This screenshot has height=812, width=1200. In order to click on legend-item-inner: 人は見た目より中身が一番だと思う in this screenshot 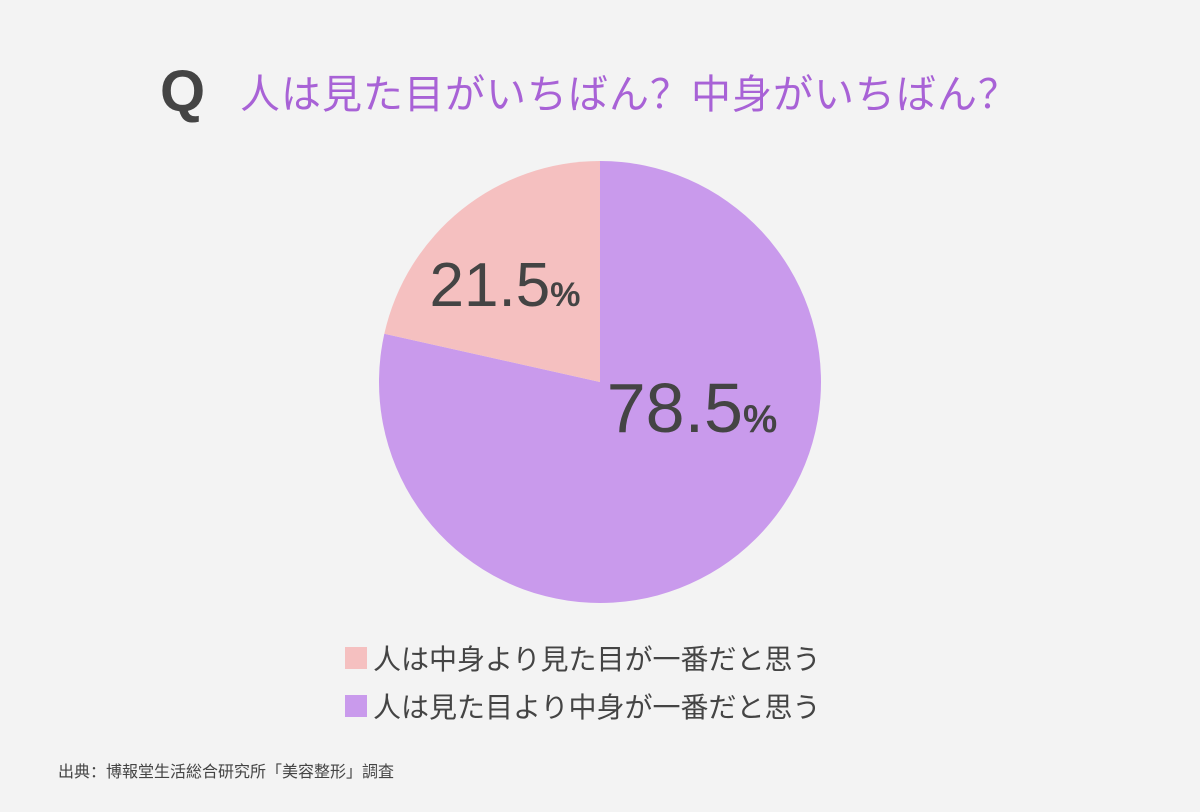, I will do `click(582, 706)`.